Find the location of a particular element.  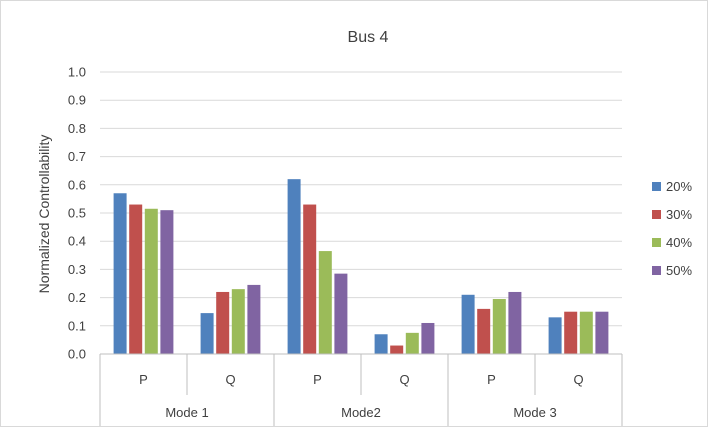

y-ticks: 0.0 0.1 0.2 0.3 0.4 0.5 0.6 0.7 0.8 0.9 1.0 is located at coordinates (77, 213).